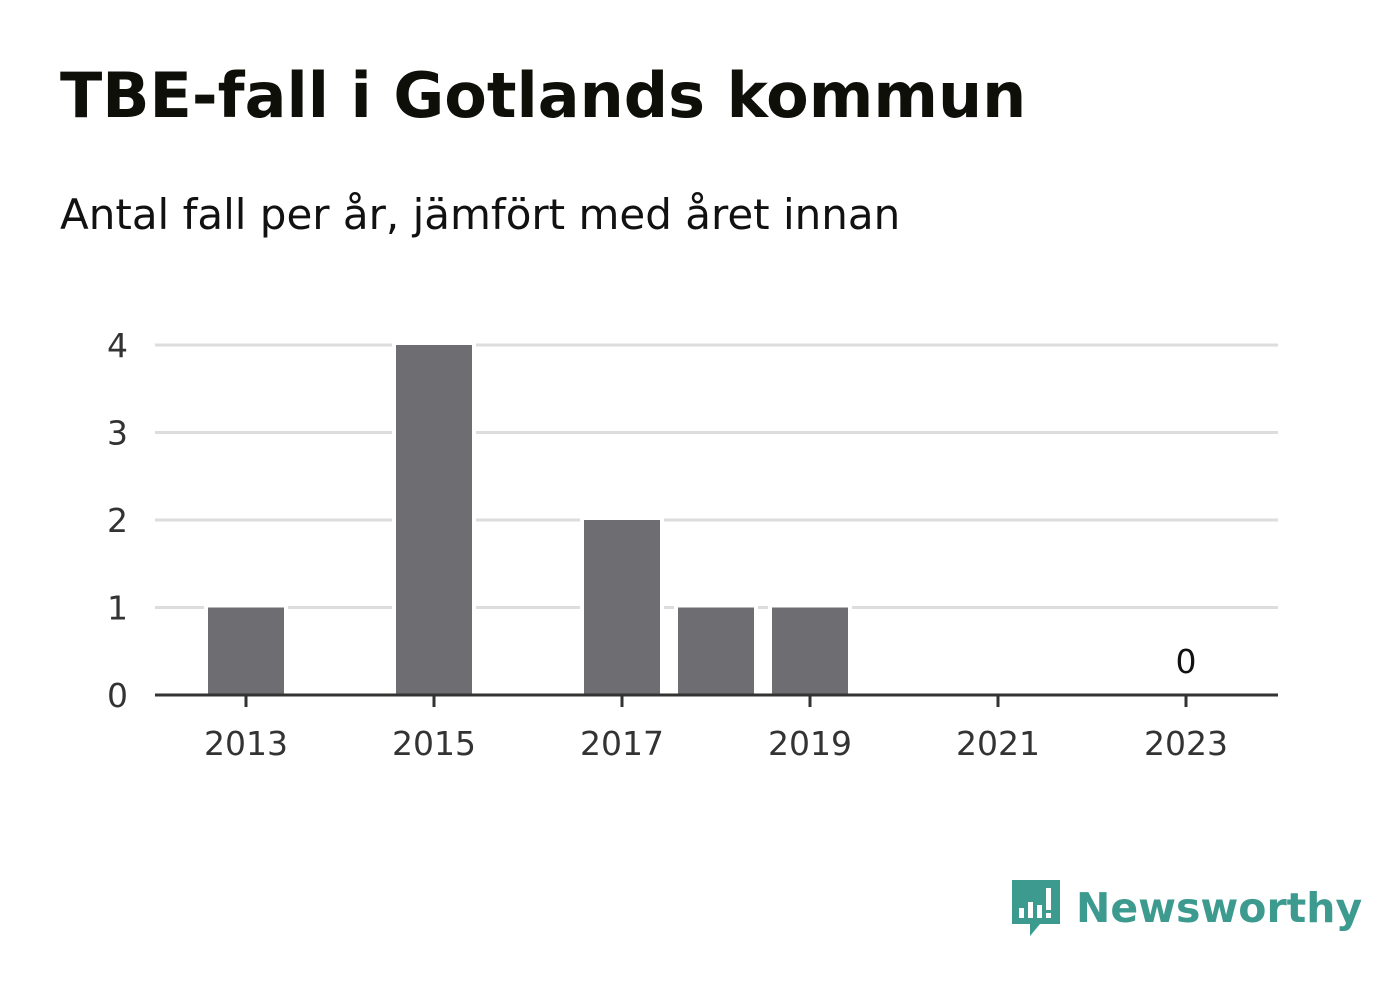 The image size is (1382, 999). What do you see at coordinates (716, 700) in the screenshot?
I see `x-axis` at bounding box center [716, 700].